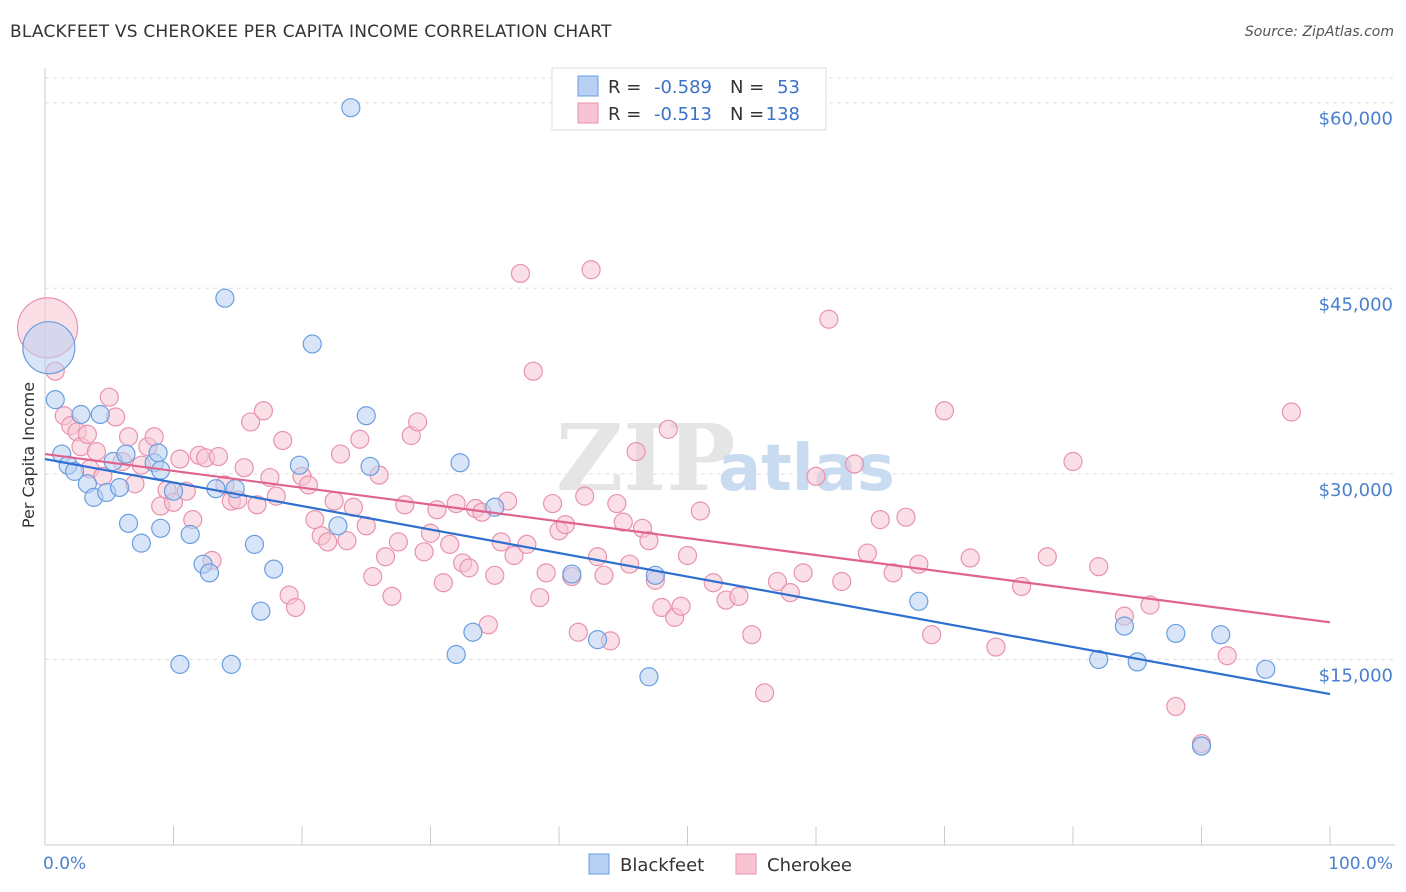 The height and width of the screenshot is (892, 1406). Describe the element at coordinates (809, 865) in the screenshot. I see `bottom-legend-label-cherokee: Cherokee` at that location.